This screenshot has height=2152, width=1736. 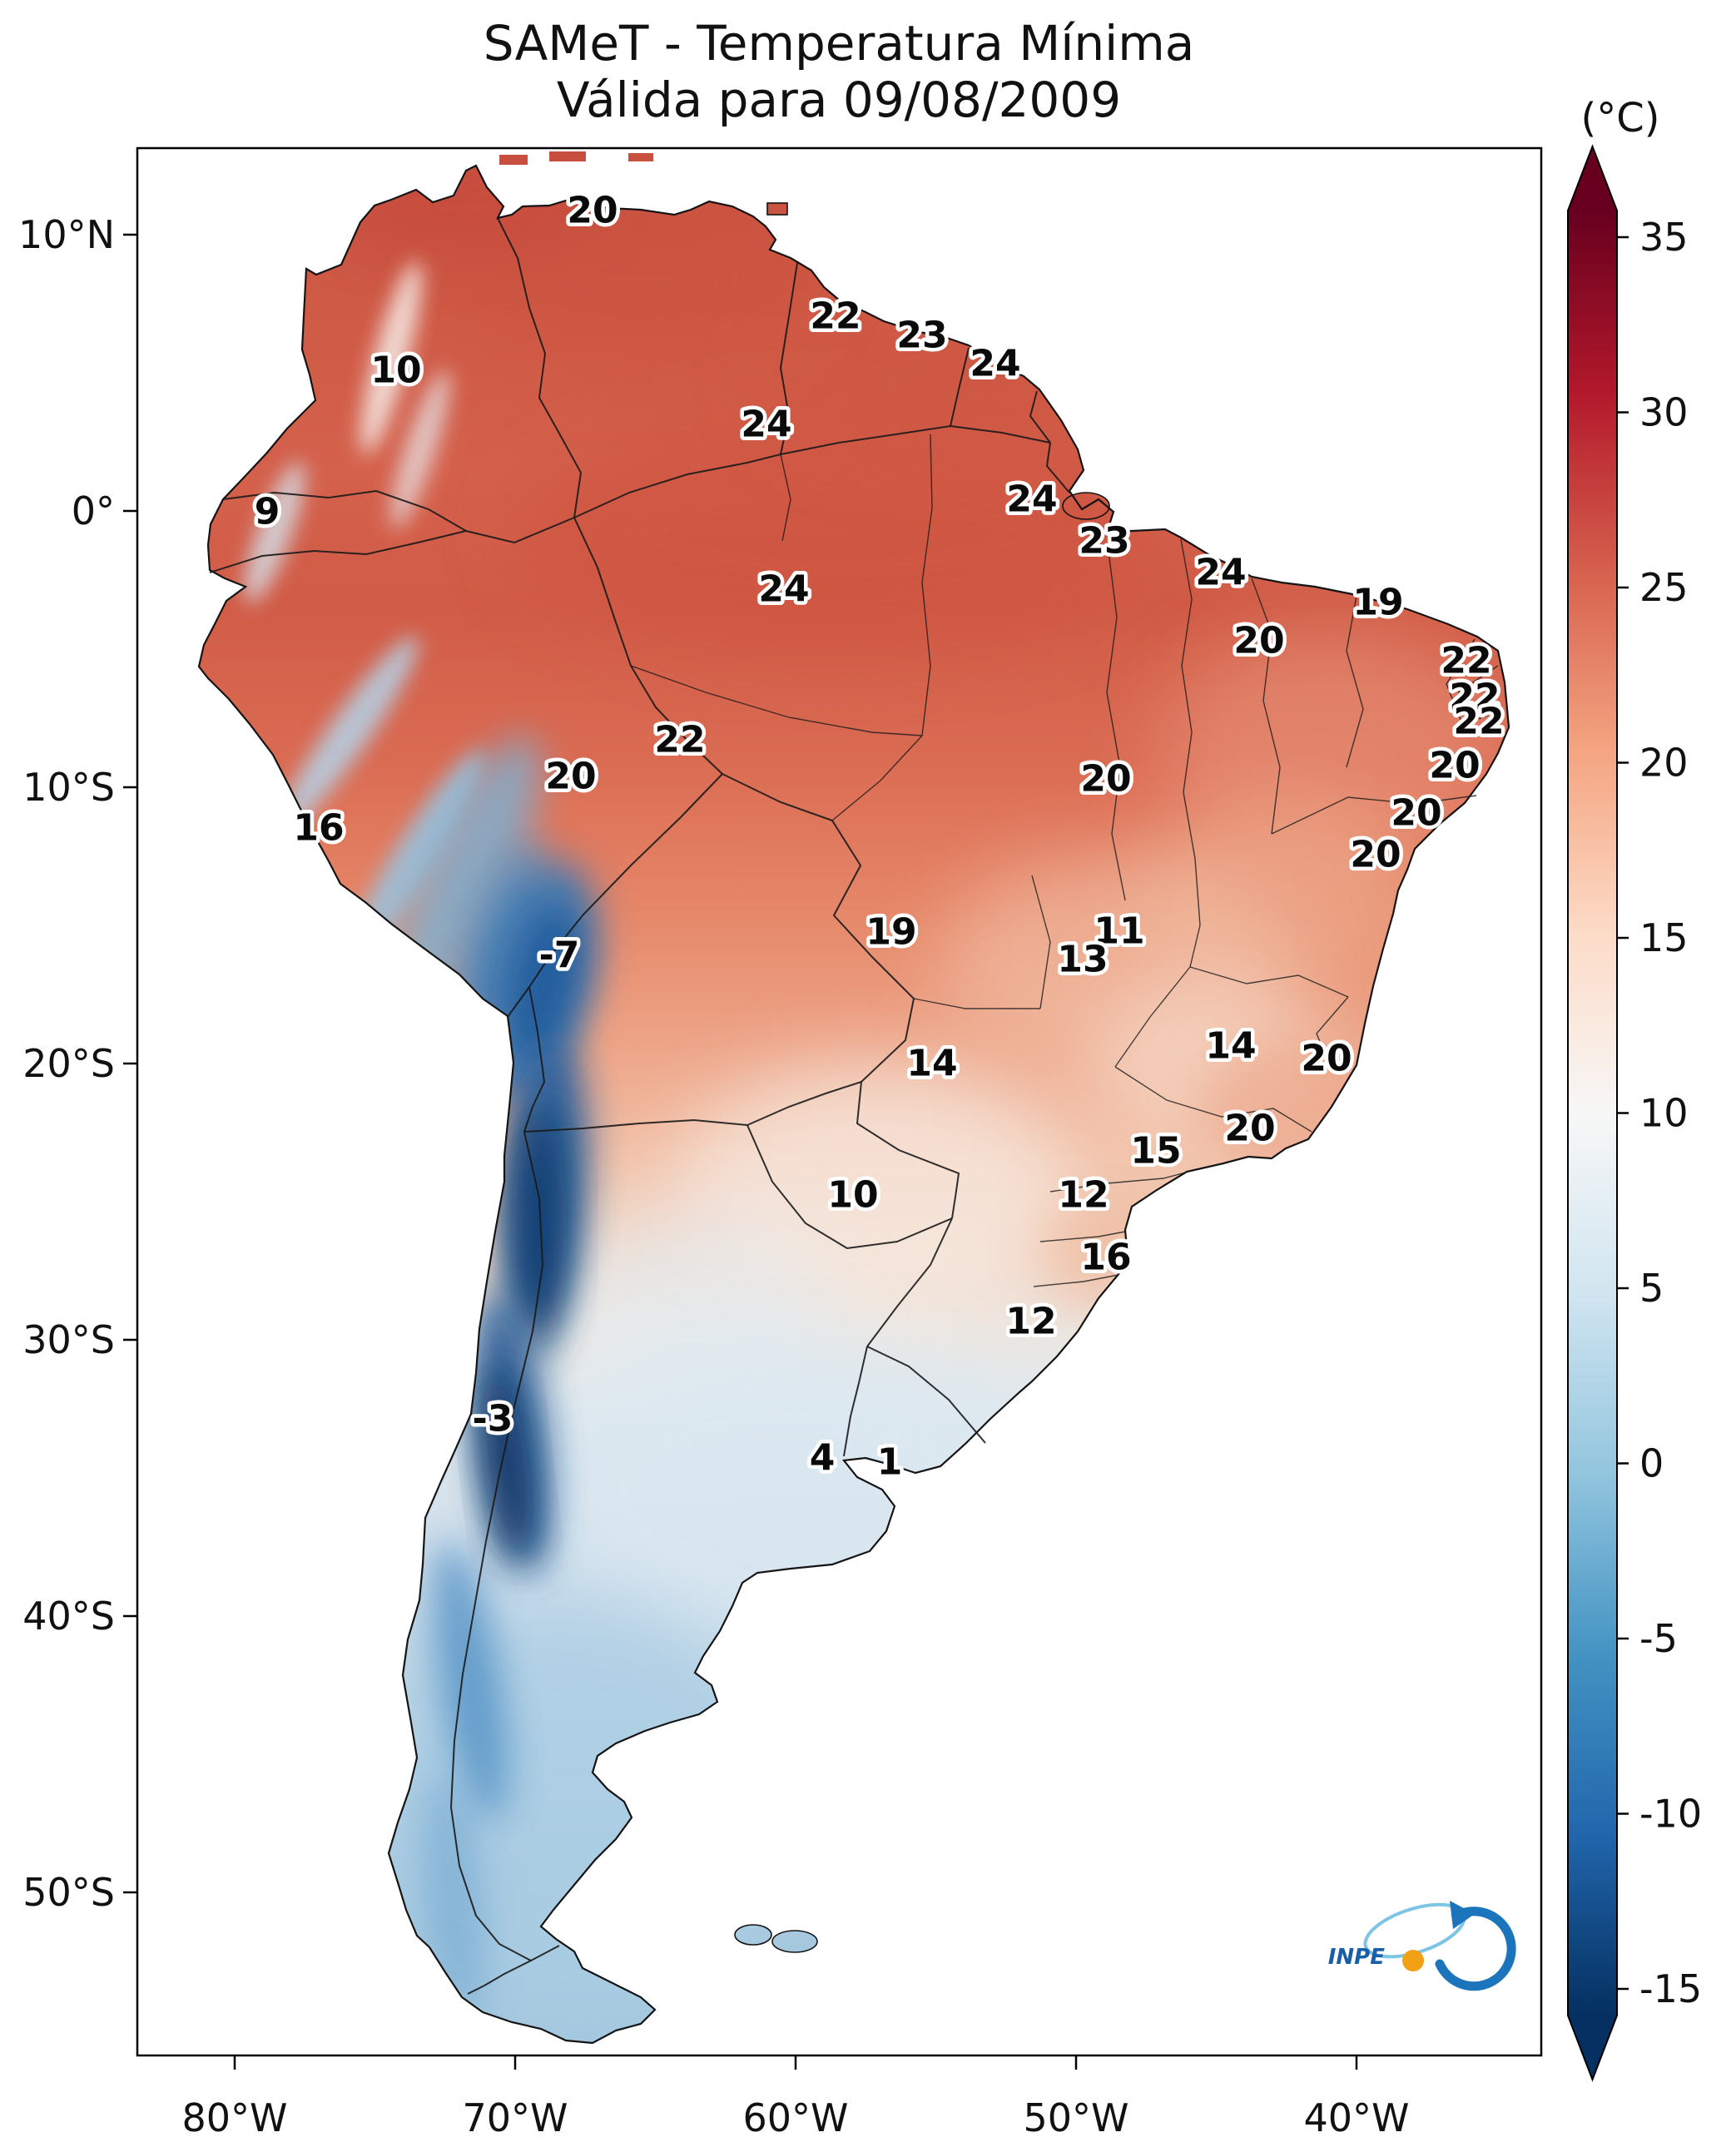 What do you see at coordinates (823, 1458) in the screenshot?
I see `temperature-label: 4` at bounding box center [823, 1458].